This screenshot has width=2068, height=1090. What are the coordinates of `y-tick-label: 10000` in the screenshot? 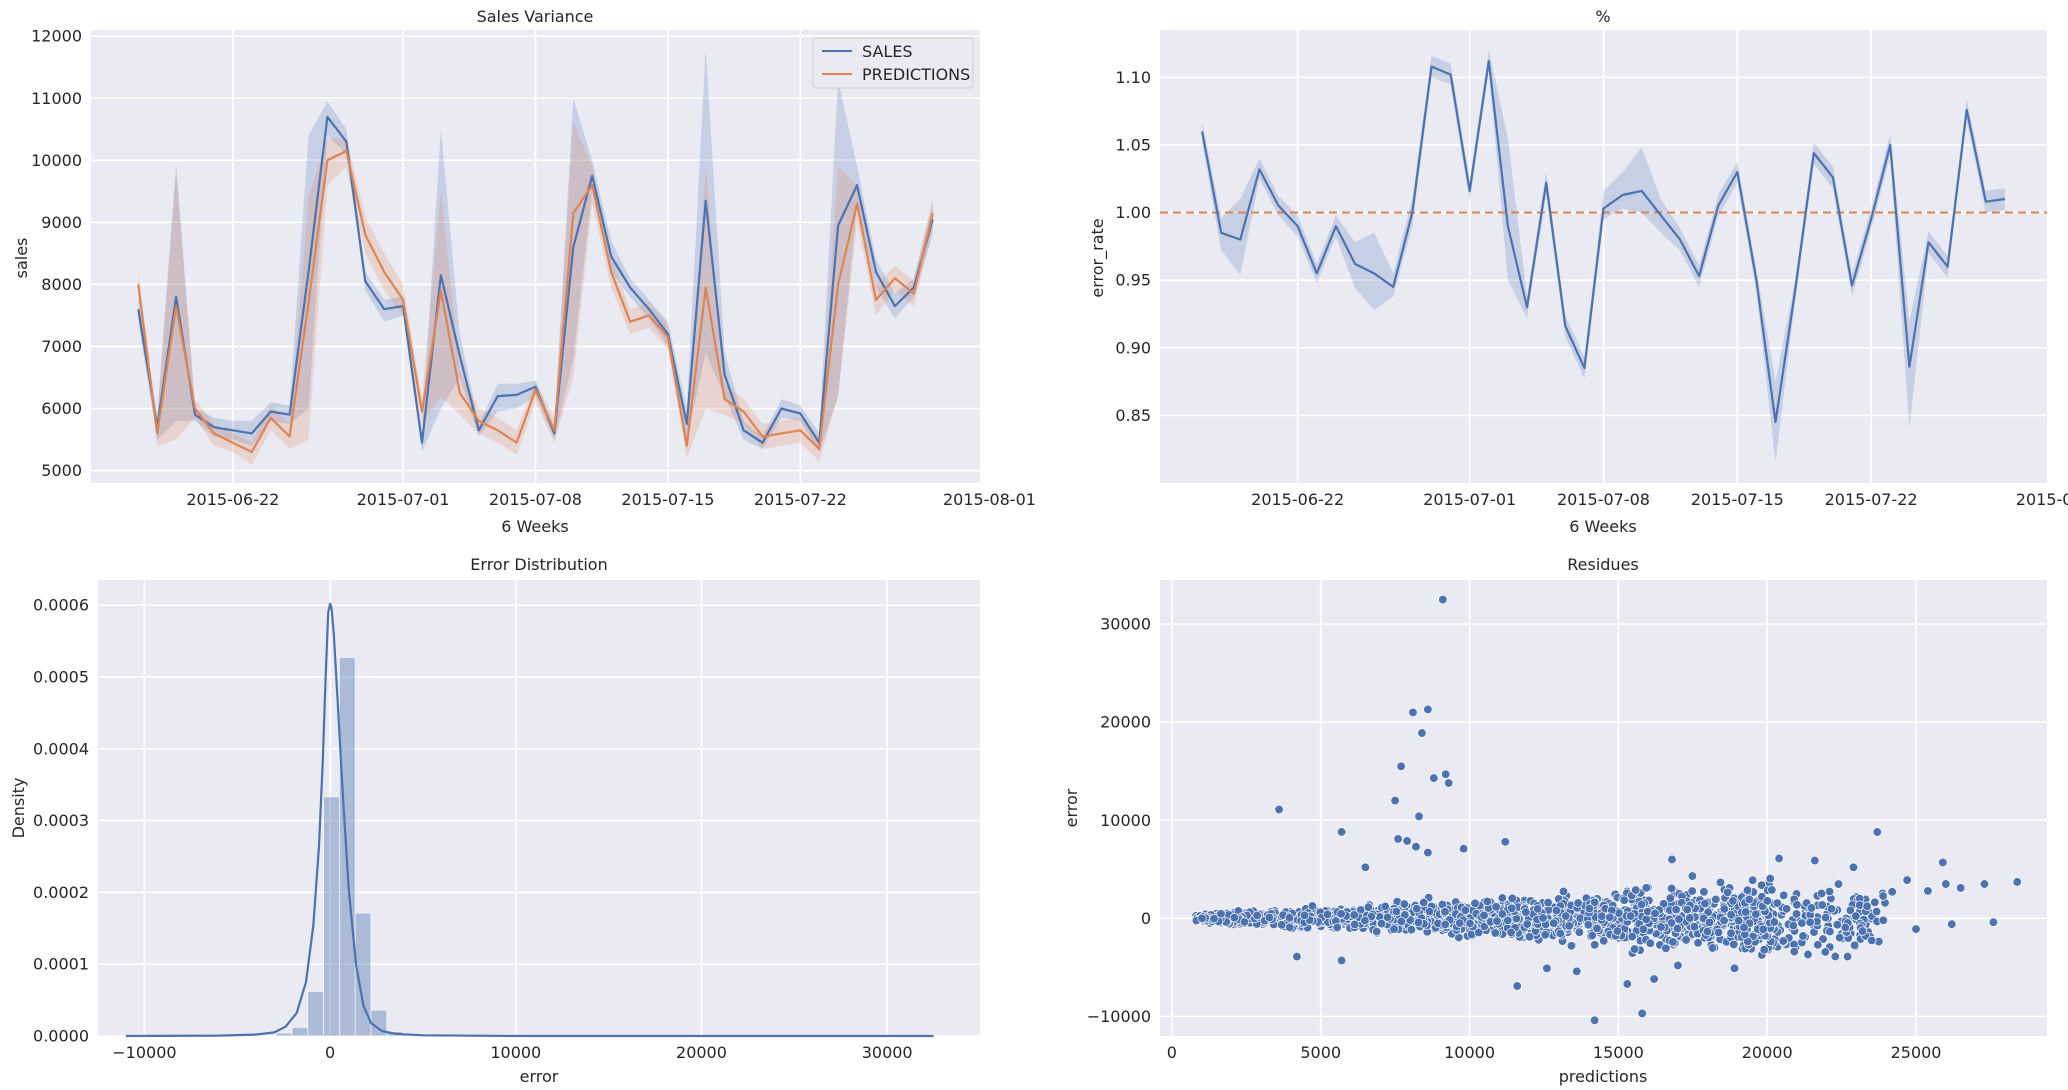 It's located at (56, 160).